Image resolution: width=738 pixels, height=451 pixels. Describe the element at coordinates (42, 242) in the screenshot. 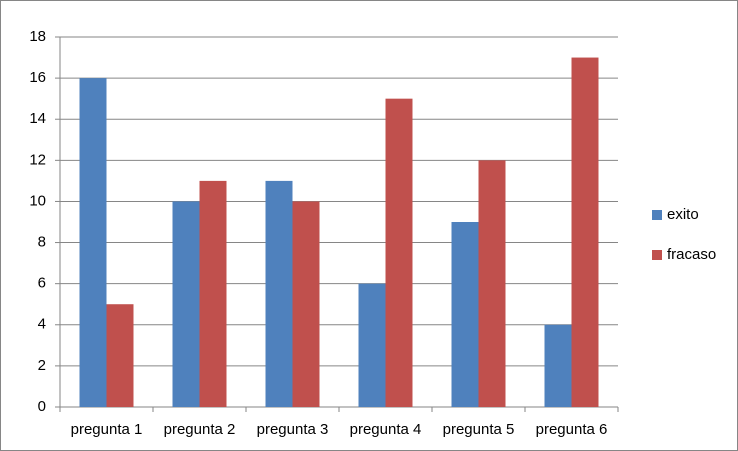

I see `y-tick-label: 8` at that location.